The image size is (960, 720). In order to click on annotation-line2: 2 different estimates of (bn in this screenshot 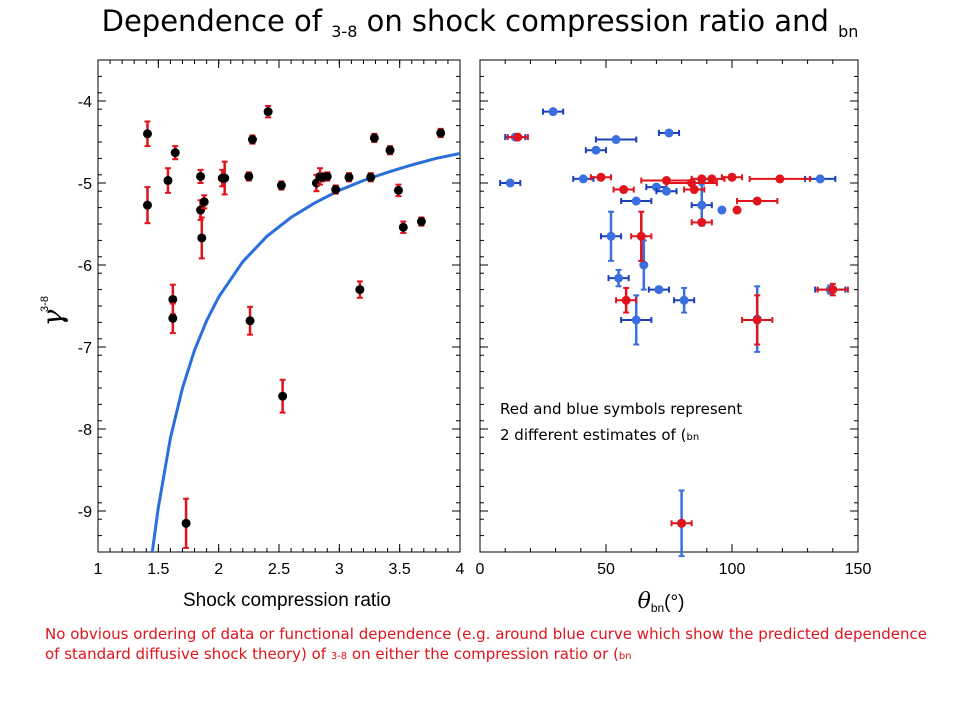, I will do `click(660, 436)`.